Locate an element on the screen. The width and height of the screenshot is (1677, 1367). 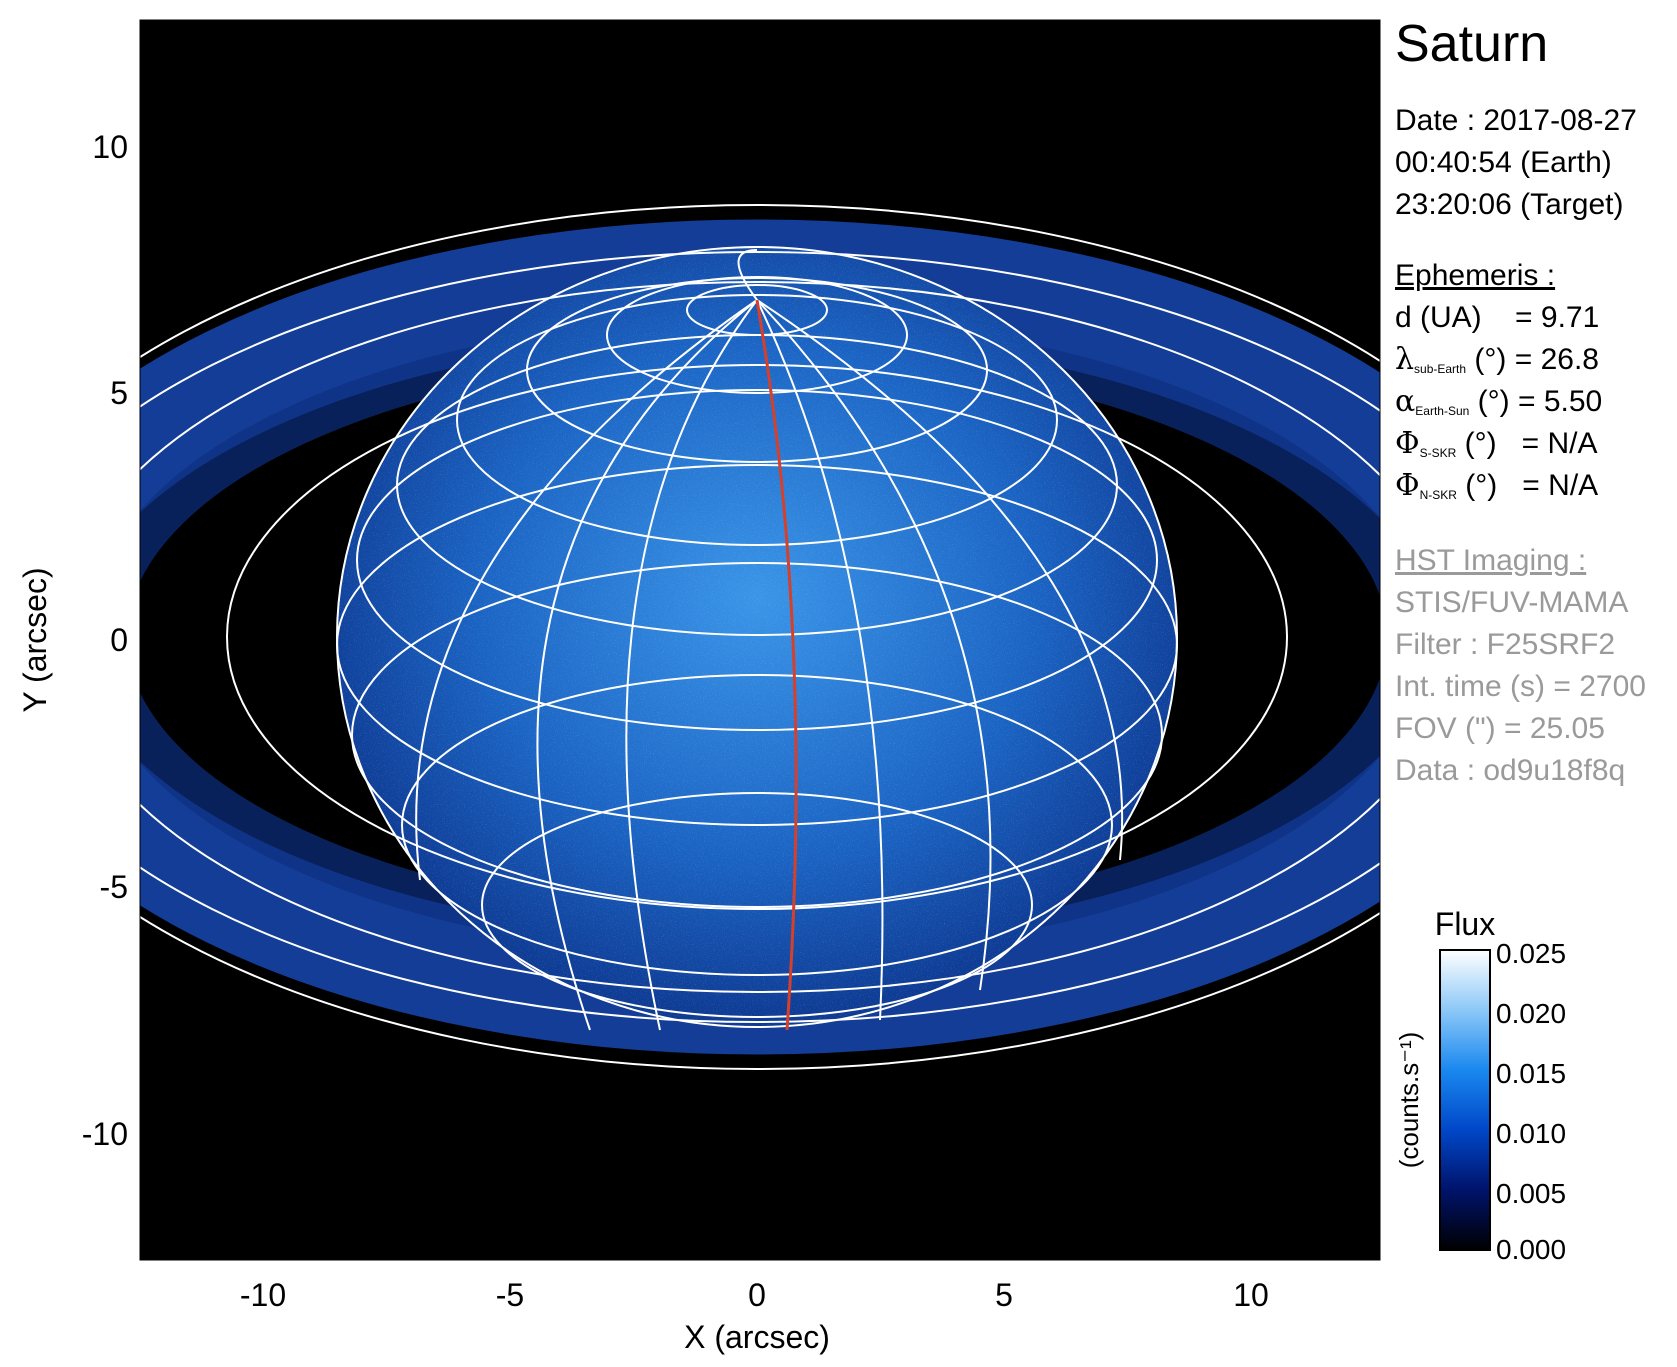
alpha-value: = 5.50 is located at coordinates (1560, 401).